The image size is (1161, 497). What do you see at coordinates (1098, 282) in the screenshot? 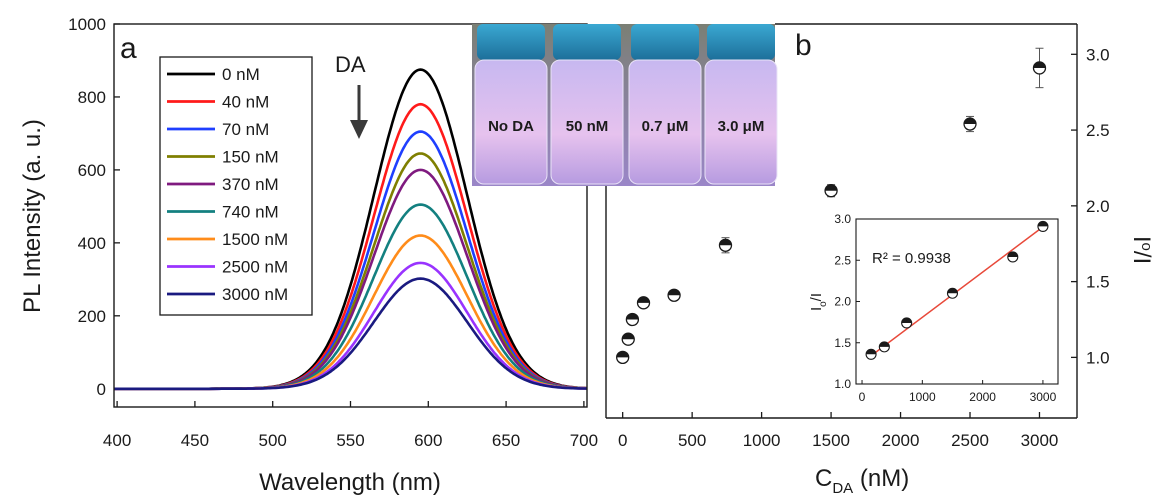
I see `b-y-tick-label: 1.5` at bounding box center [1098, 282].